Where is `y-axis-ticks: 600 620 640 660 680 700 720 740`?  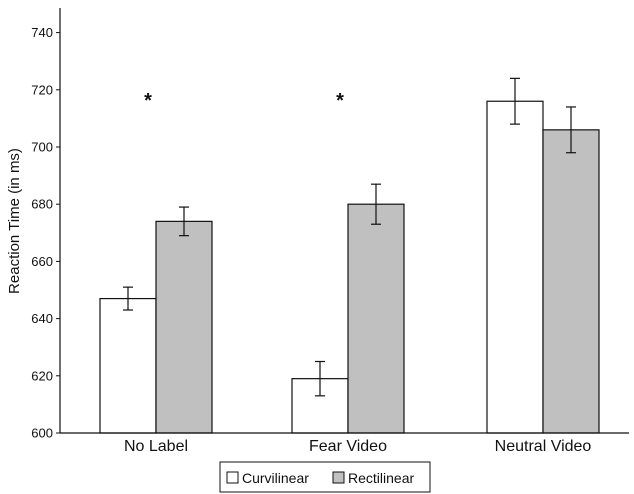
y-axis-ticks: 600 620 640 660 680 700 720 740 is located at coordinates (45, 233).